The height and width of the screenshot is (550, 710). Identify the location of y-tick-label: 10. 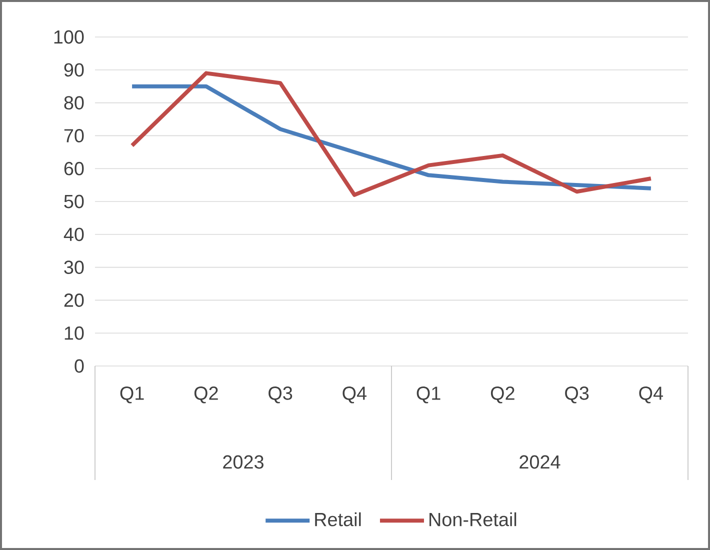
(74, 333).